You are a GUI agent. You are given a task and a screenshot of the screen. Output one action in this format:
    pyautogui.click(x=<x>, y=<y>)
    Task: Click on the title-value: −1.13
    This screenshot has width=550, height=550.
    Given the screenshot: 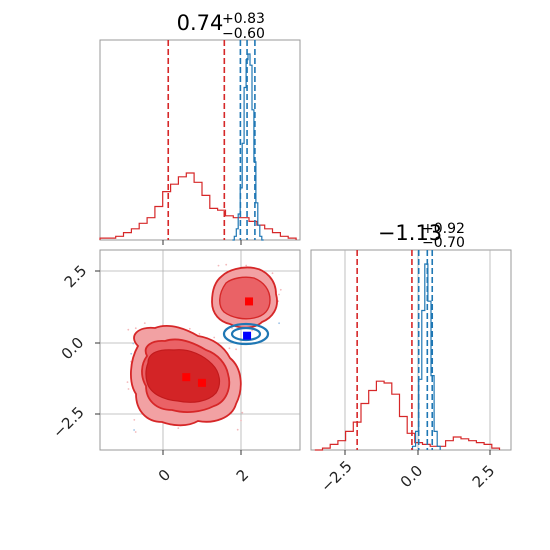 What is the action you would take?
    pyautogui.click(x=410, y=233)
    